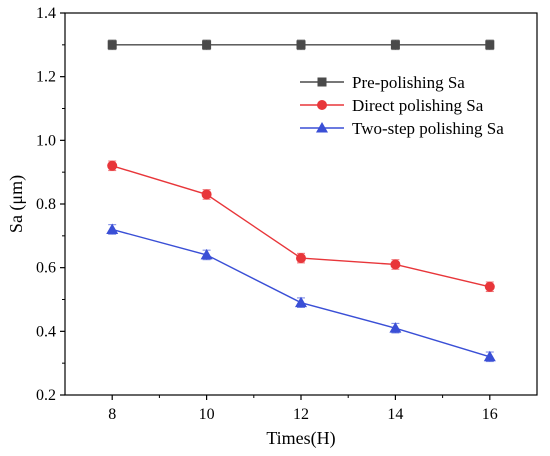 The height and width of the screenshot is (456, 550). I want to click on y-tick-label: 0.4, so click(46, 331).